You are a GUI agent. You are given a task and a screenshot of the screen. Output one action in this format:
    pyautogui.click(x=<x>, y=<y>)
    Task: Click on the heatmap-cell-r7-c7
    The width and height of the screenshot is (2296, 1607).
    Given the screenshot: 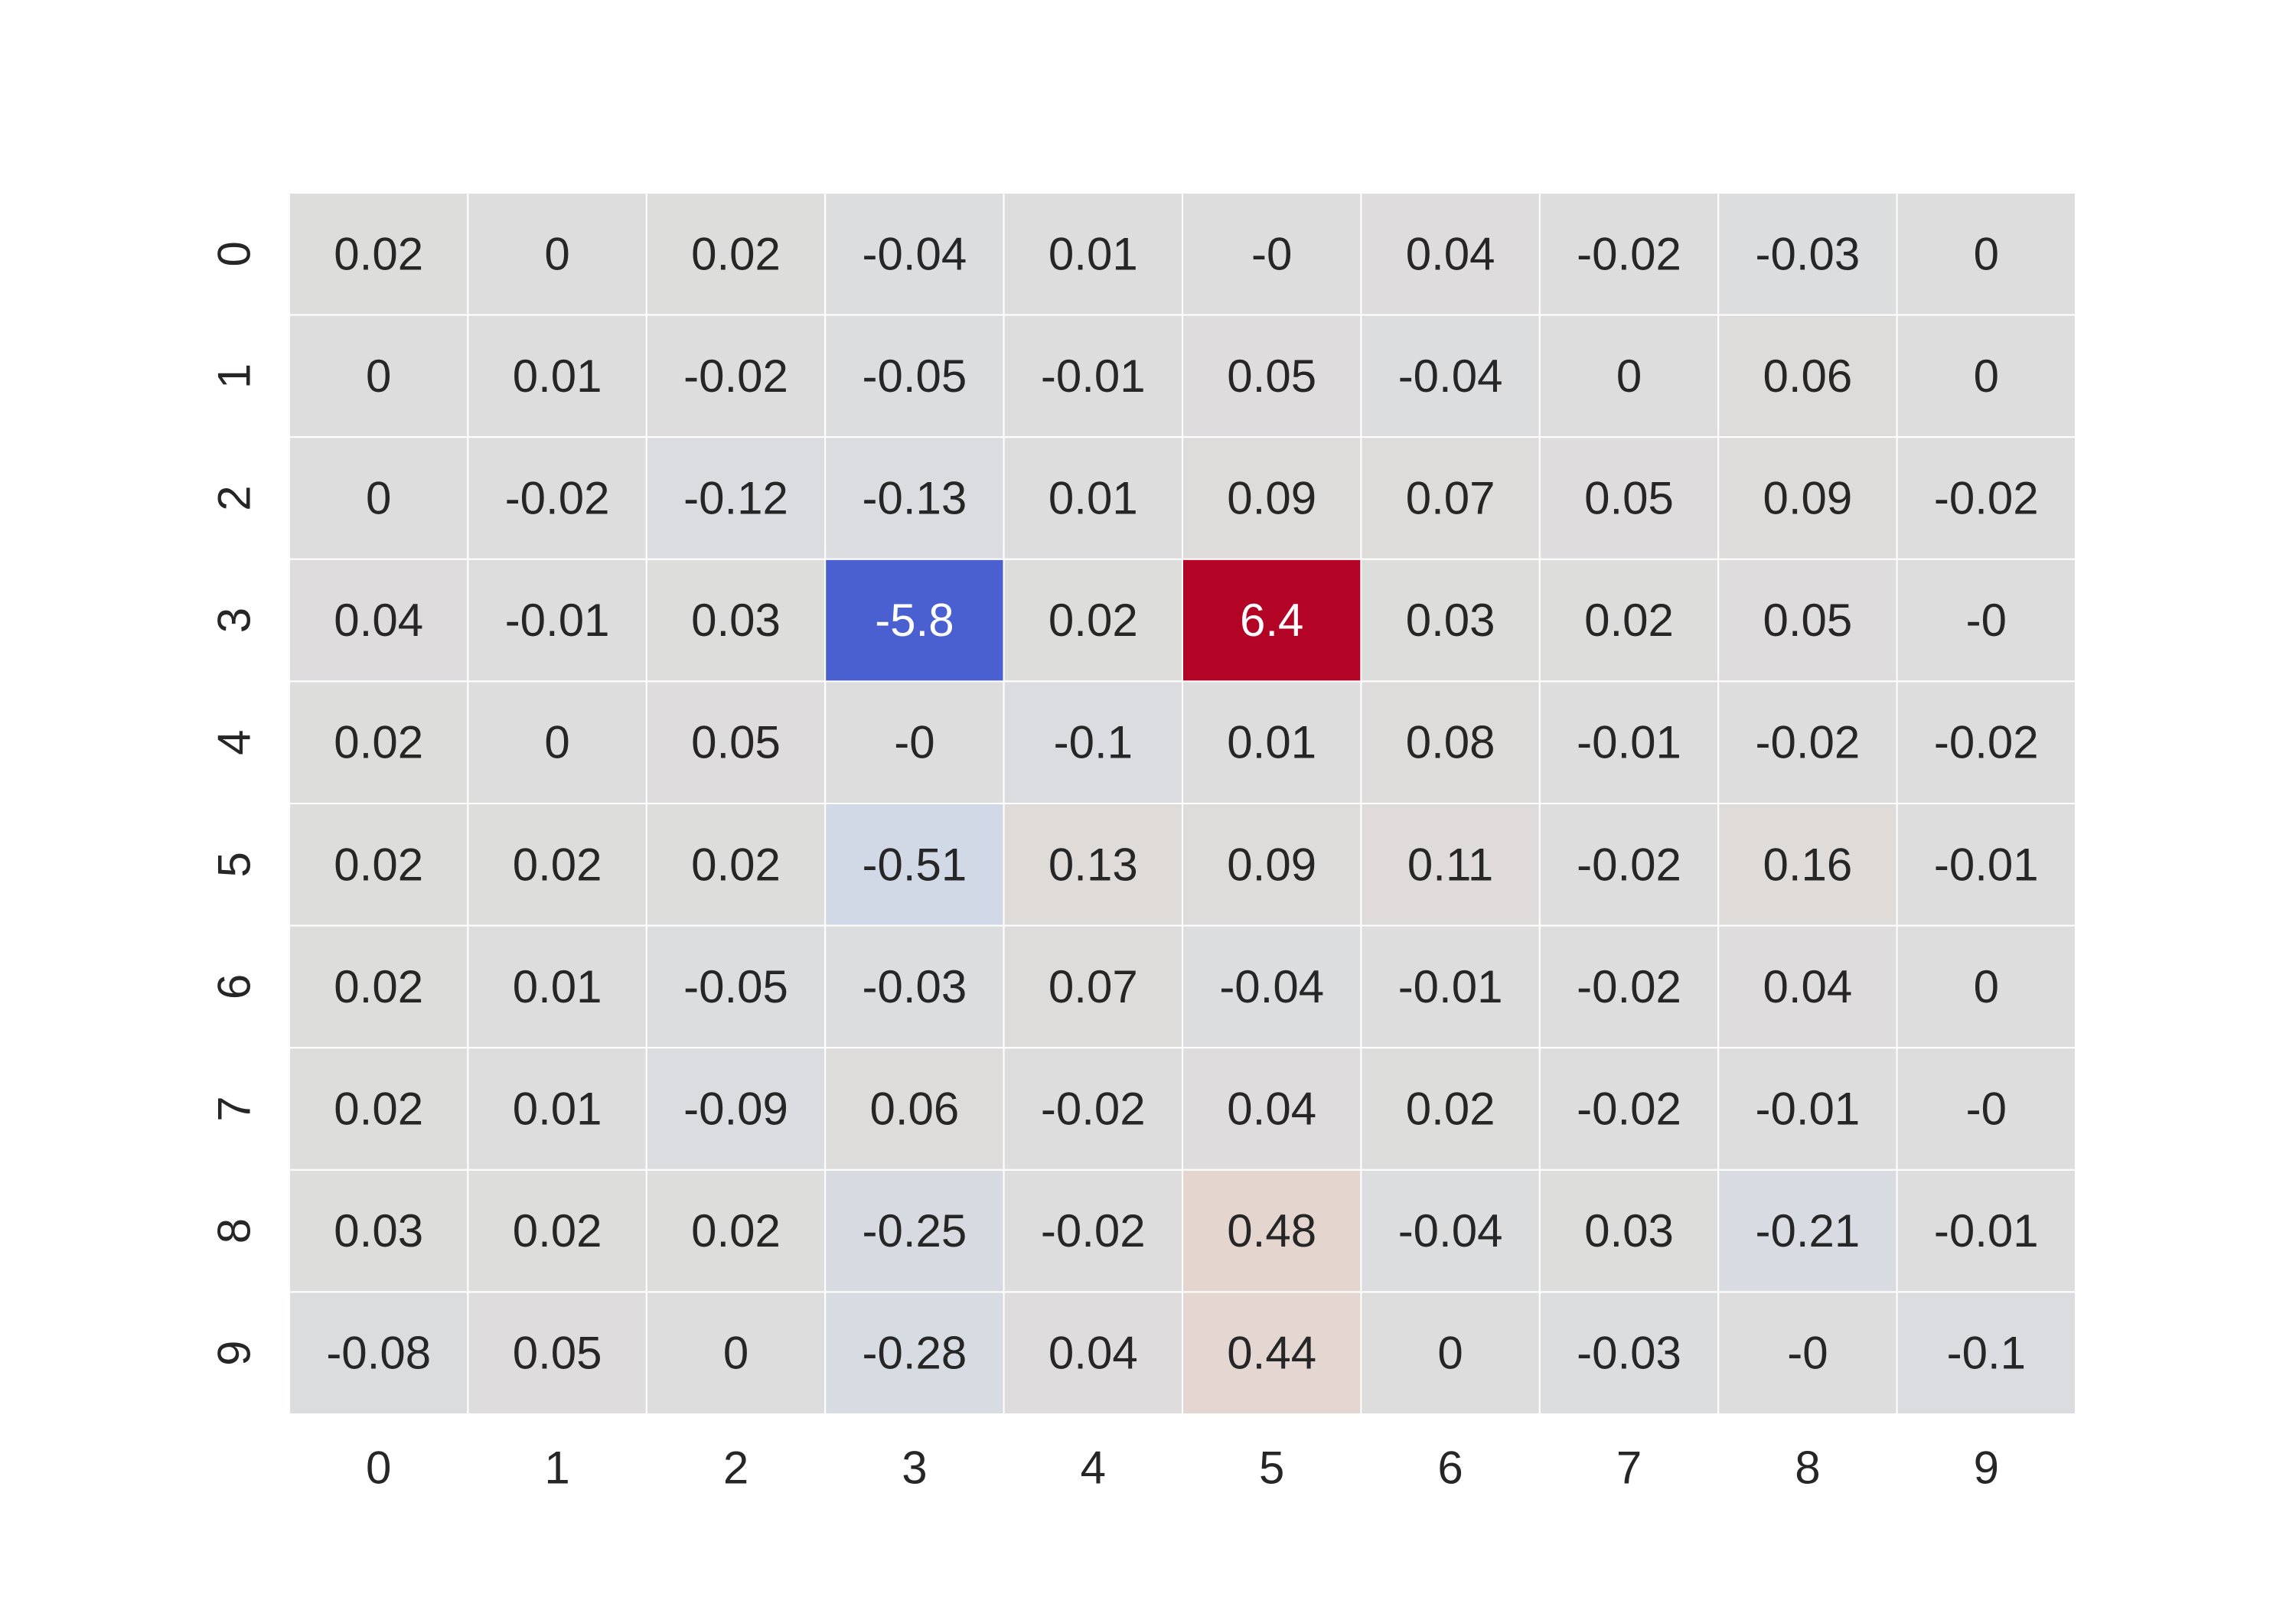 What is the action you would take?
    pyautogui.click(x=1629, y=1109)
    